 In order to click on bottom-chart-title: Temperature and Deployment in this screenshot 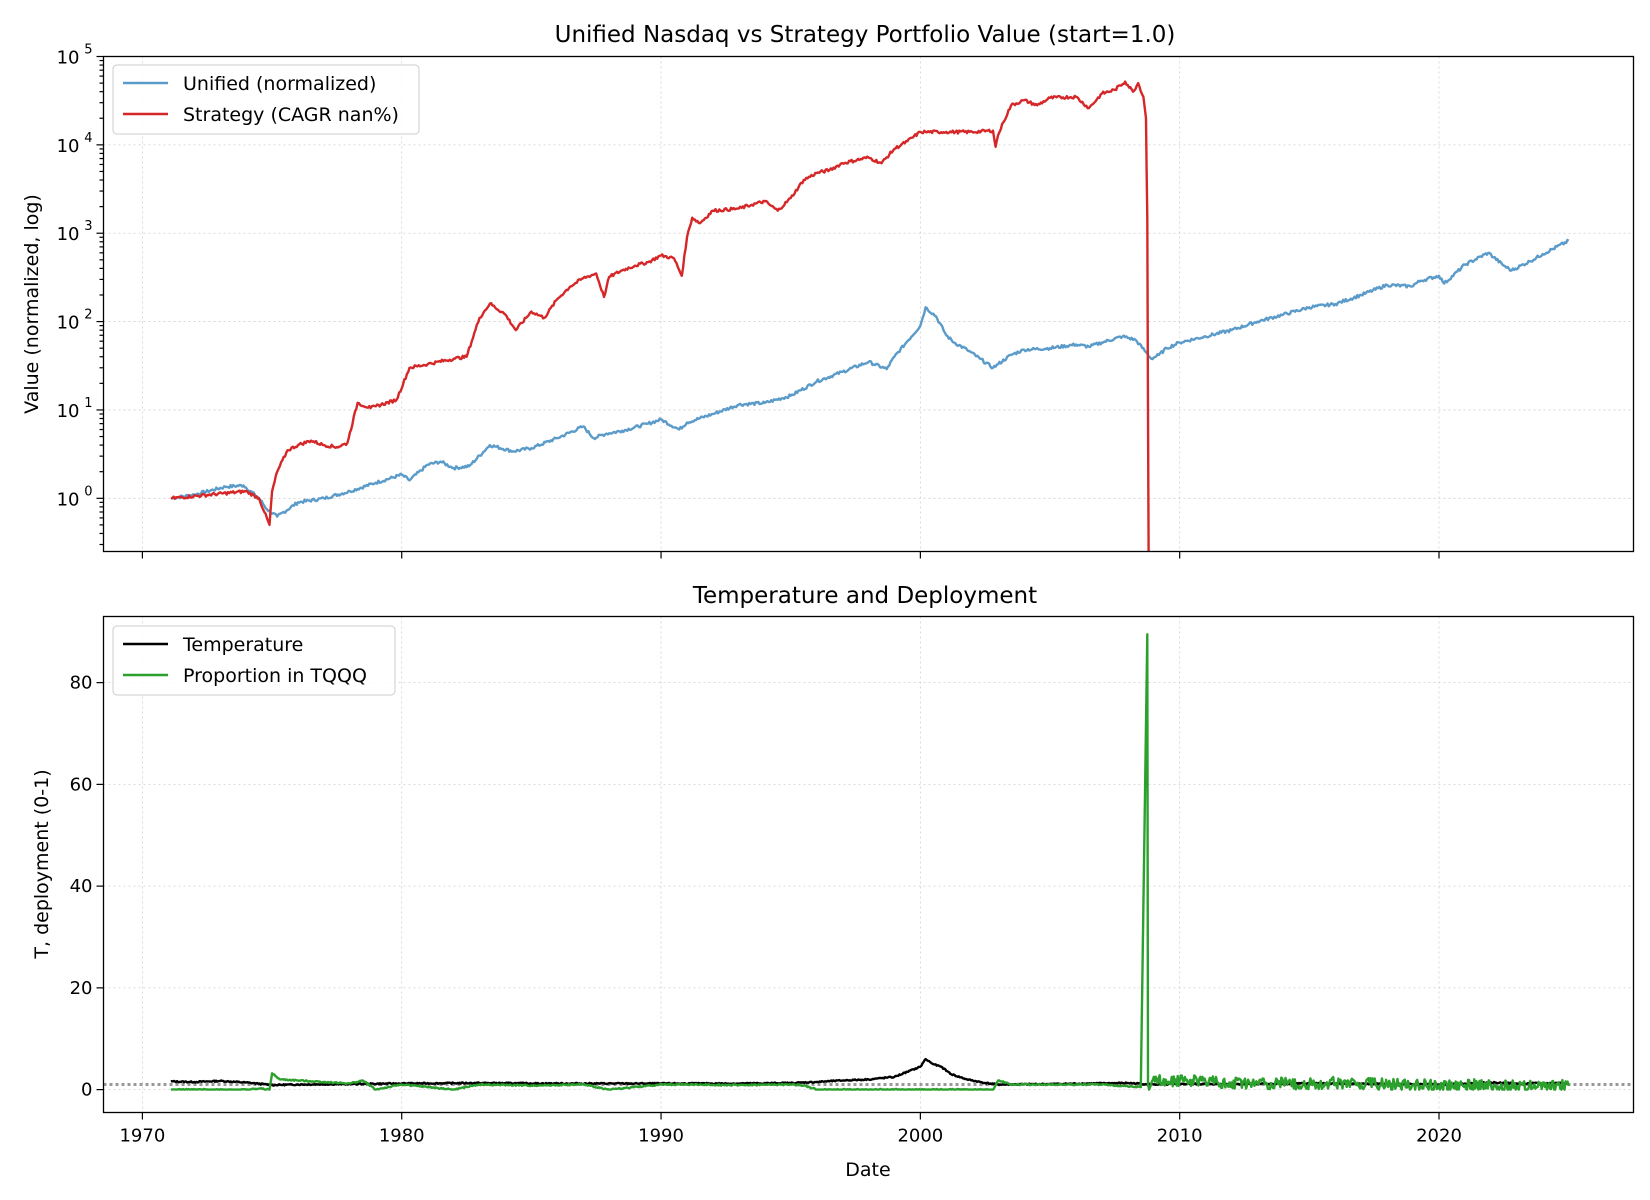, I will do `click(864, 596)`.